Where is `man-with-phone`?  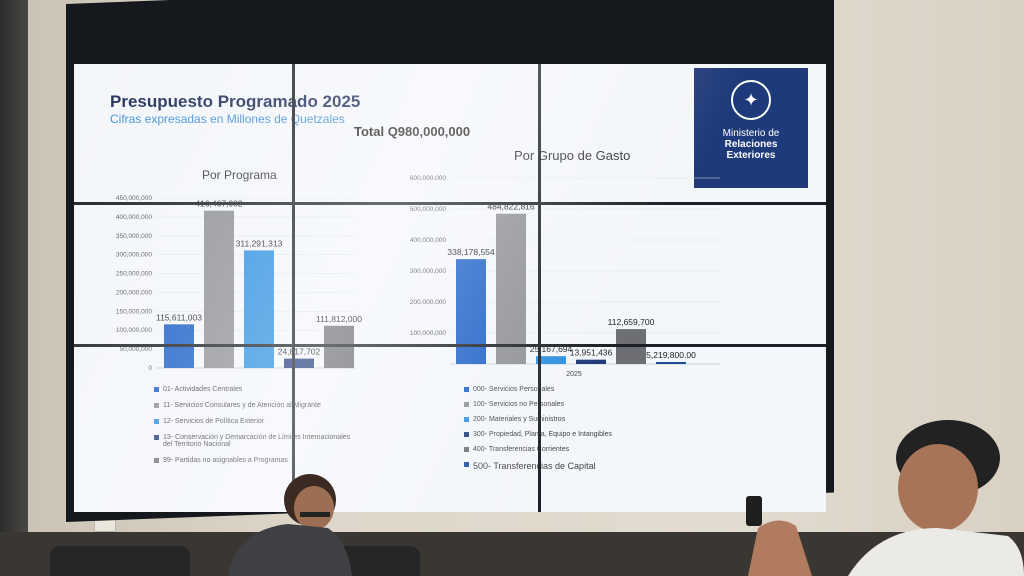
man-with-phone is located at coordinates (885, 498).